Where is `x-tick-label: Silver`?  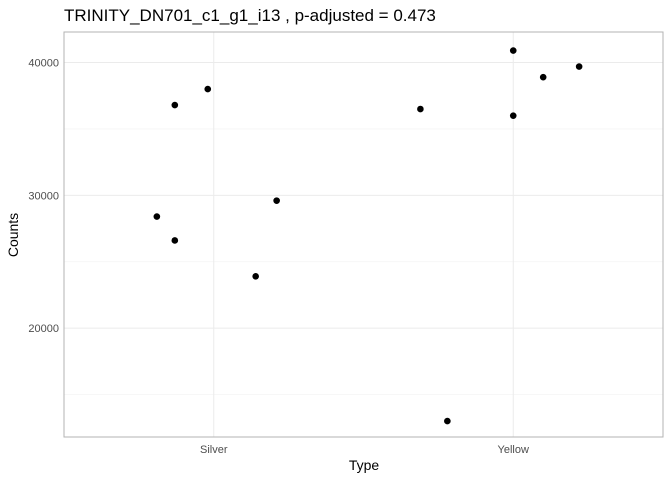
x-tick-label: Silver is located at coordinates (214, 450).